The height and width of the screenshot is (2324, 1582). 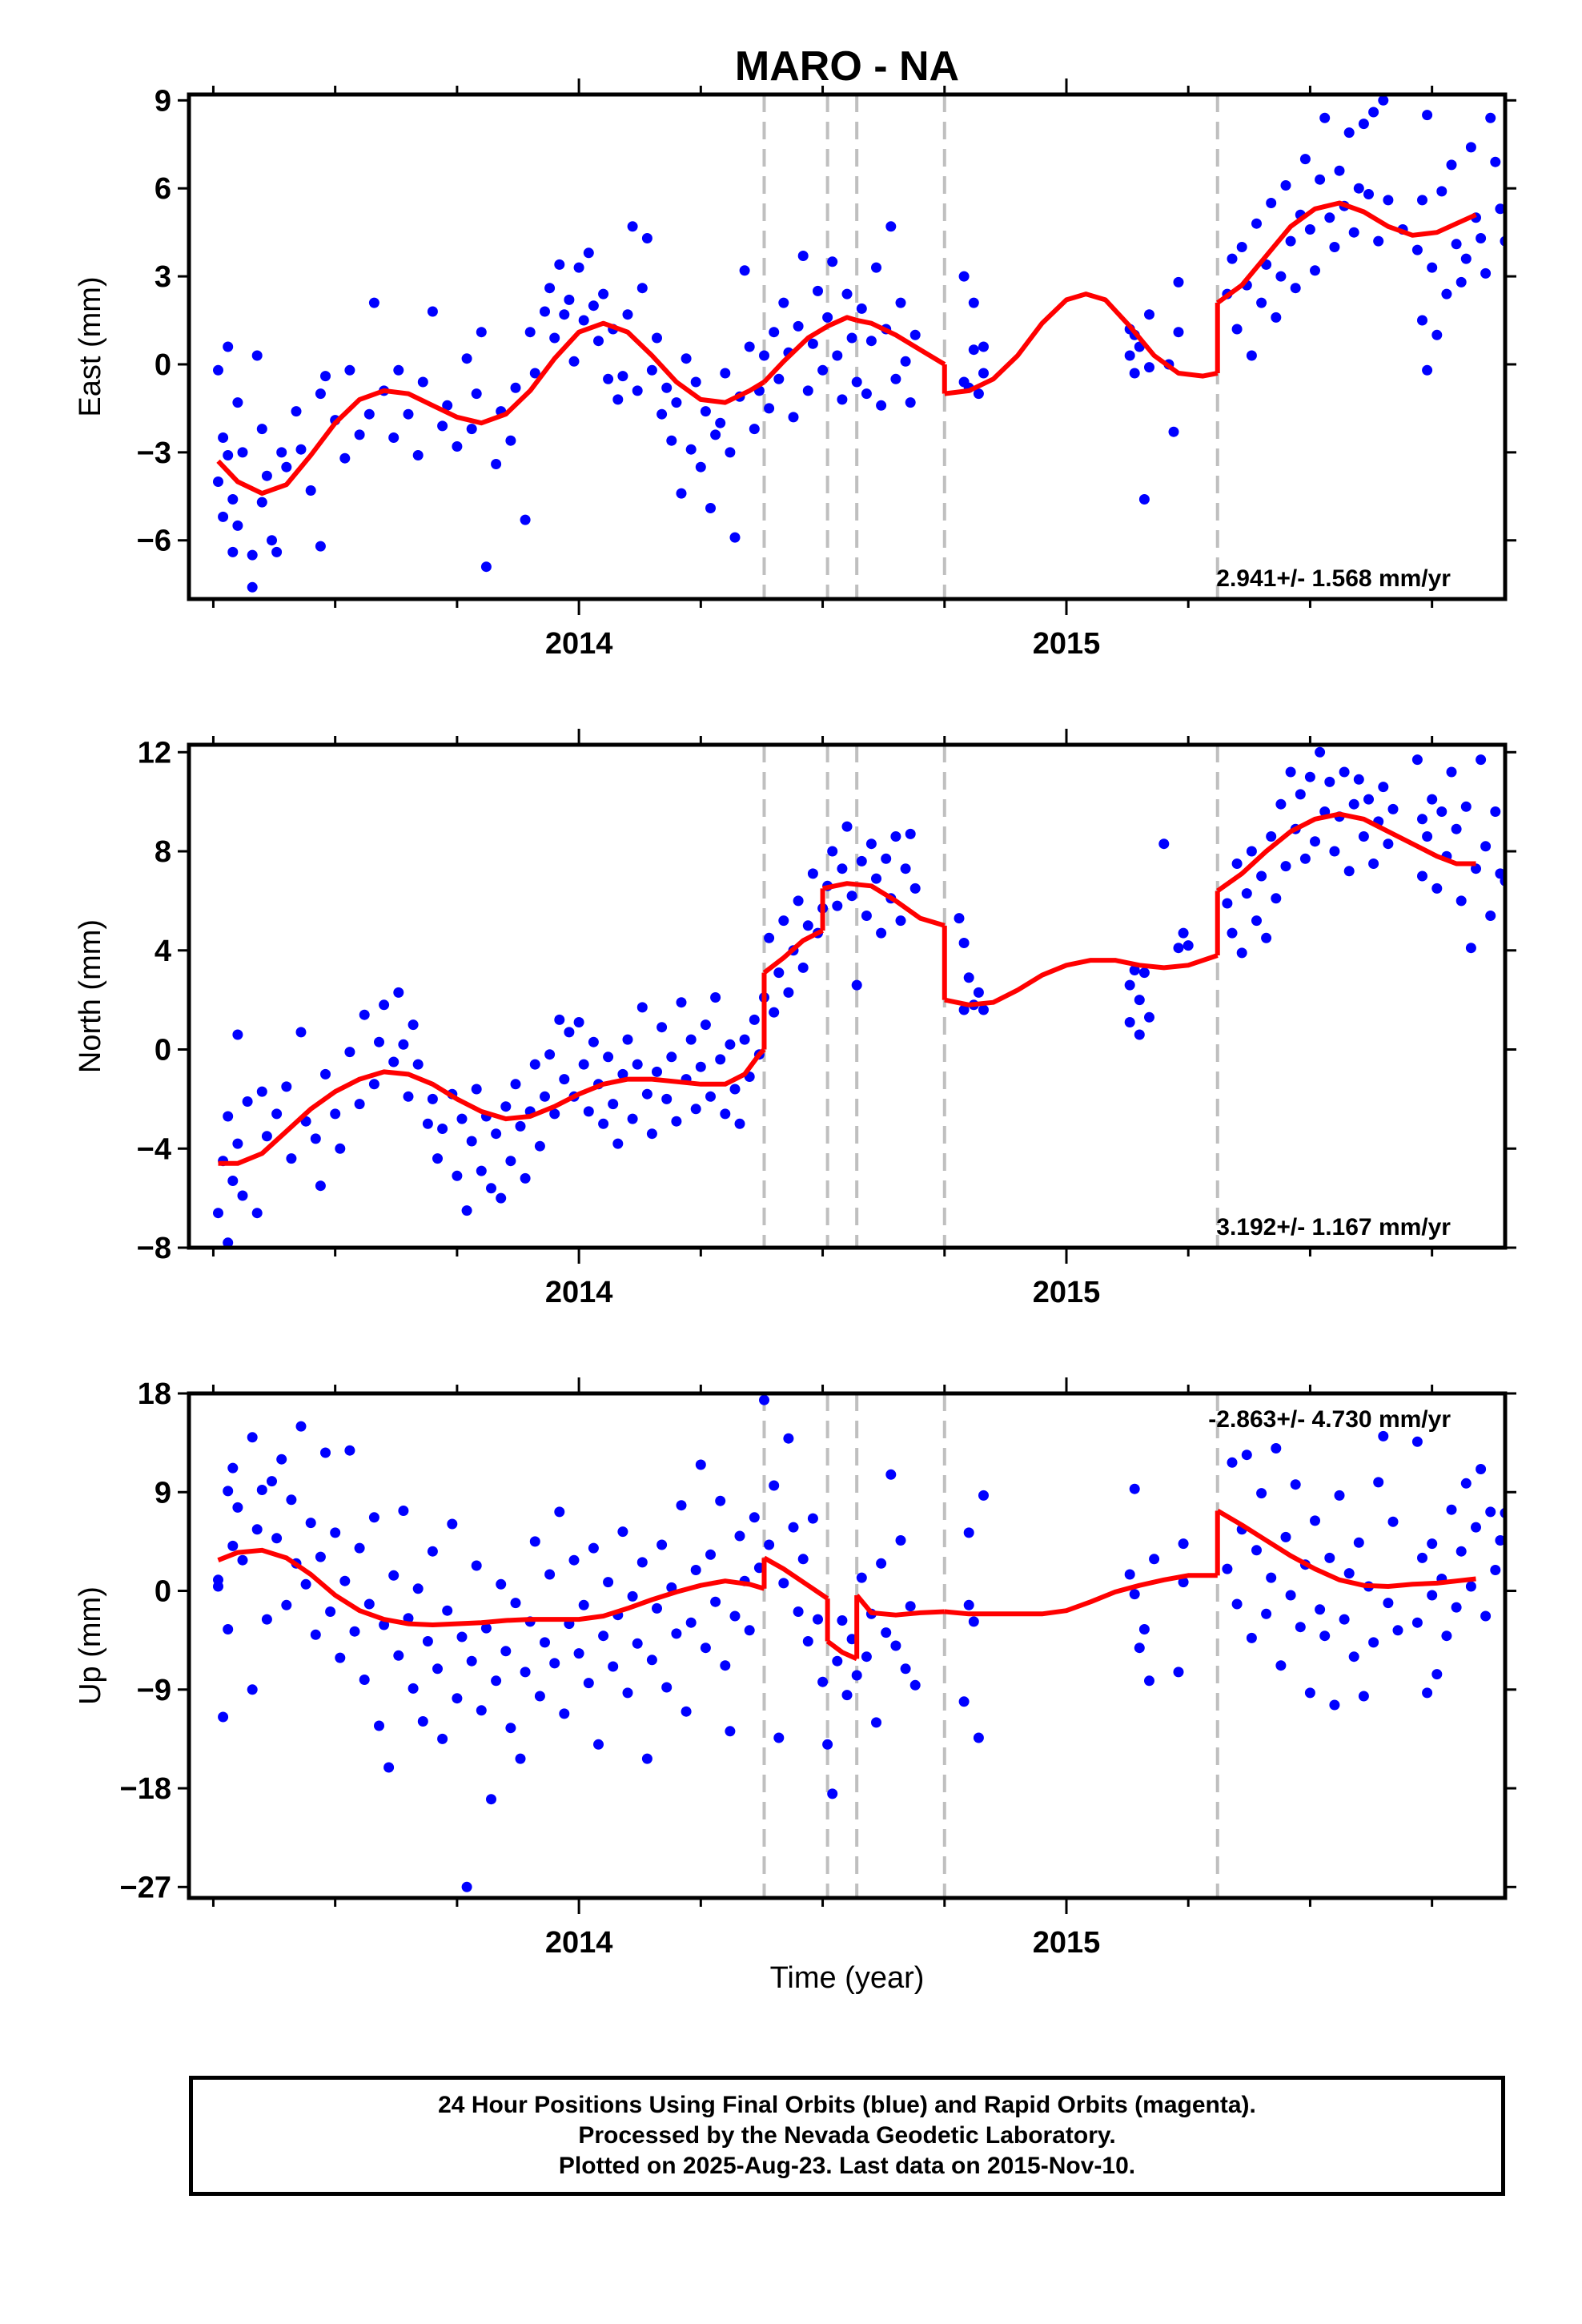 What do you see at coordinates (91, 346) in the screenshot?
I see `east-y-axis-label: East (mm)` at bounding box center [91, 346].